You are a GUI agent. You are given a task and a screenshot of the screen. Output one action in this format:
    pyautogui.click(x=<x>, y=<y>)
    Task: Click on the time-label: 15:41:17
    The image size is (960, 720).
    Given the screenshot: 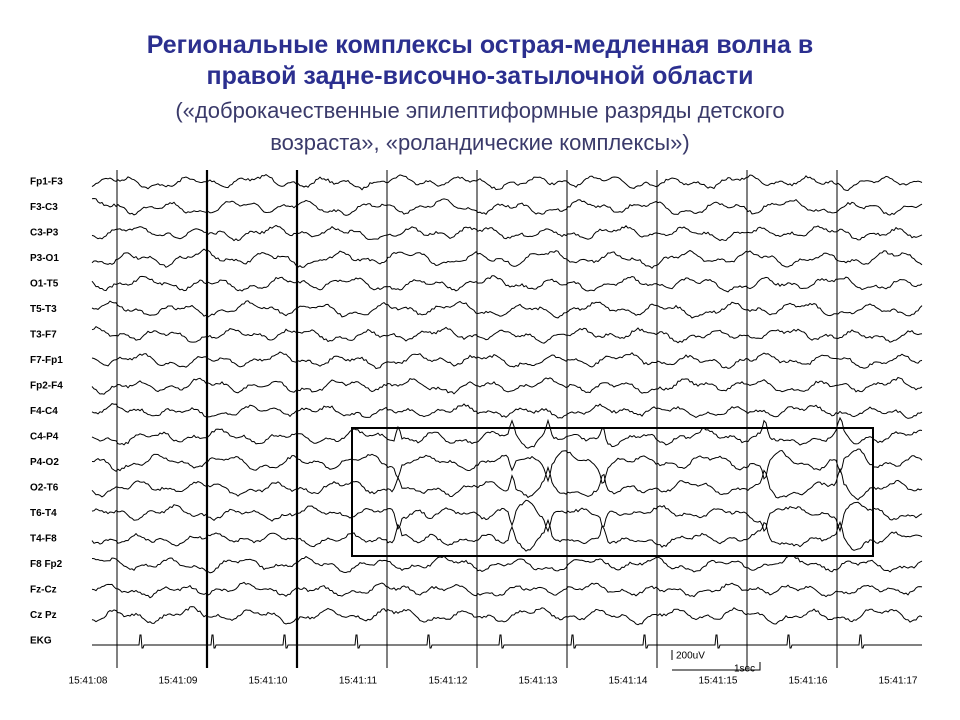 What is the action you would take?
    pyautogui.click(x=898, y=681)
    